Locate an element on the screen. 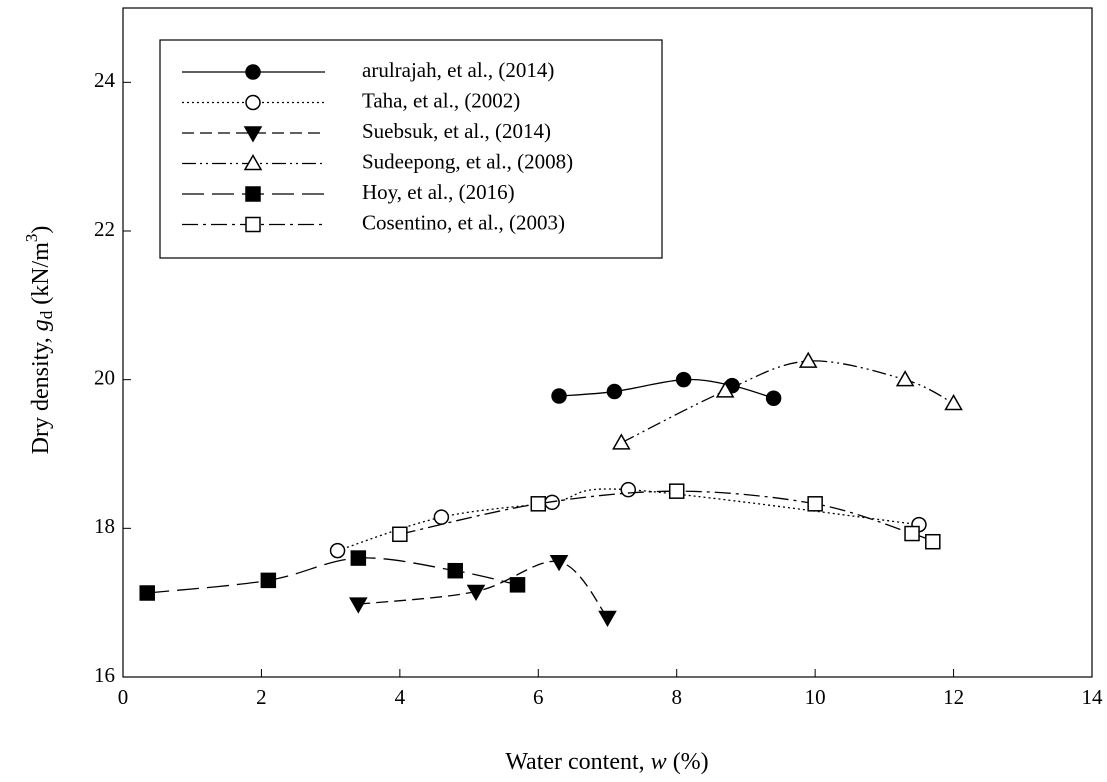  x-axis-label: Water content, w (%) is located at coordinates (606, 762).